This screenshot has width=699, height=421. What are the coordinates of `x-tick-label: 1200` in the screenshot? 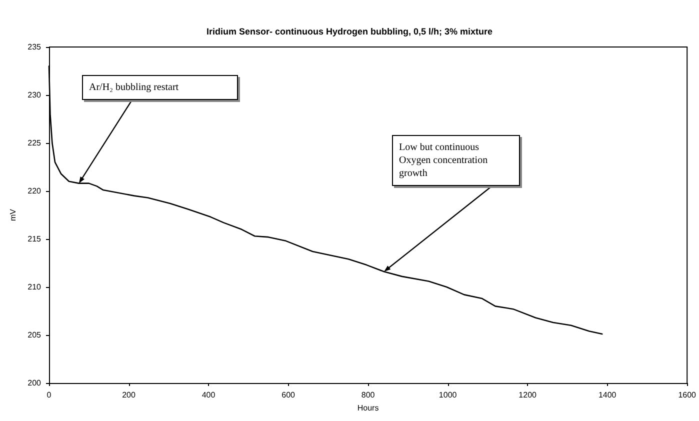 It's located at (528, 395).